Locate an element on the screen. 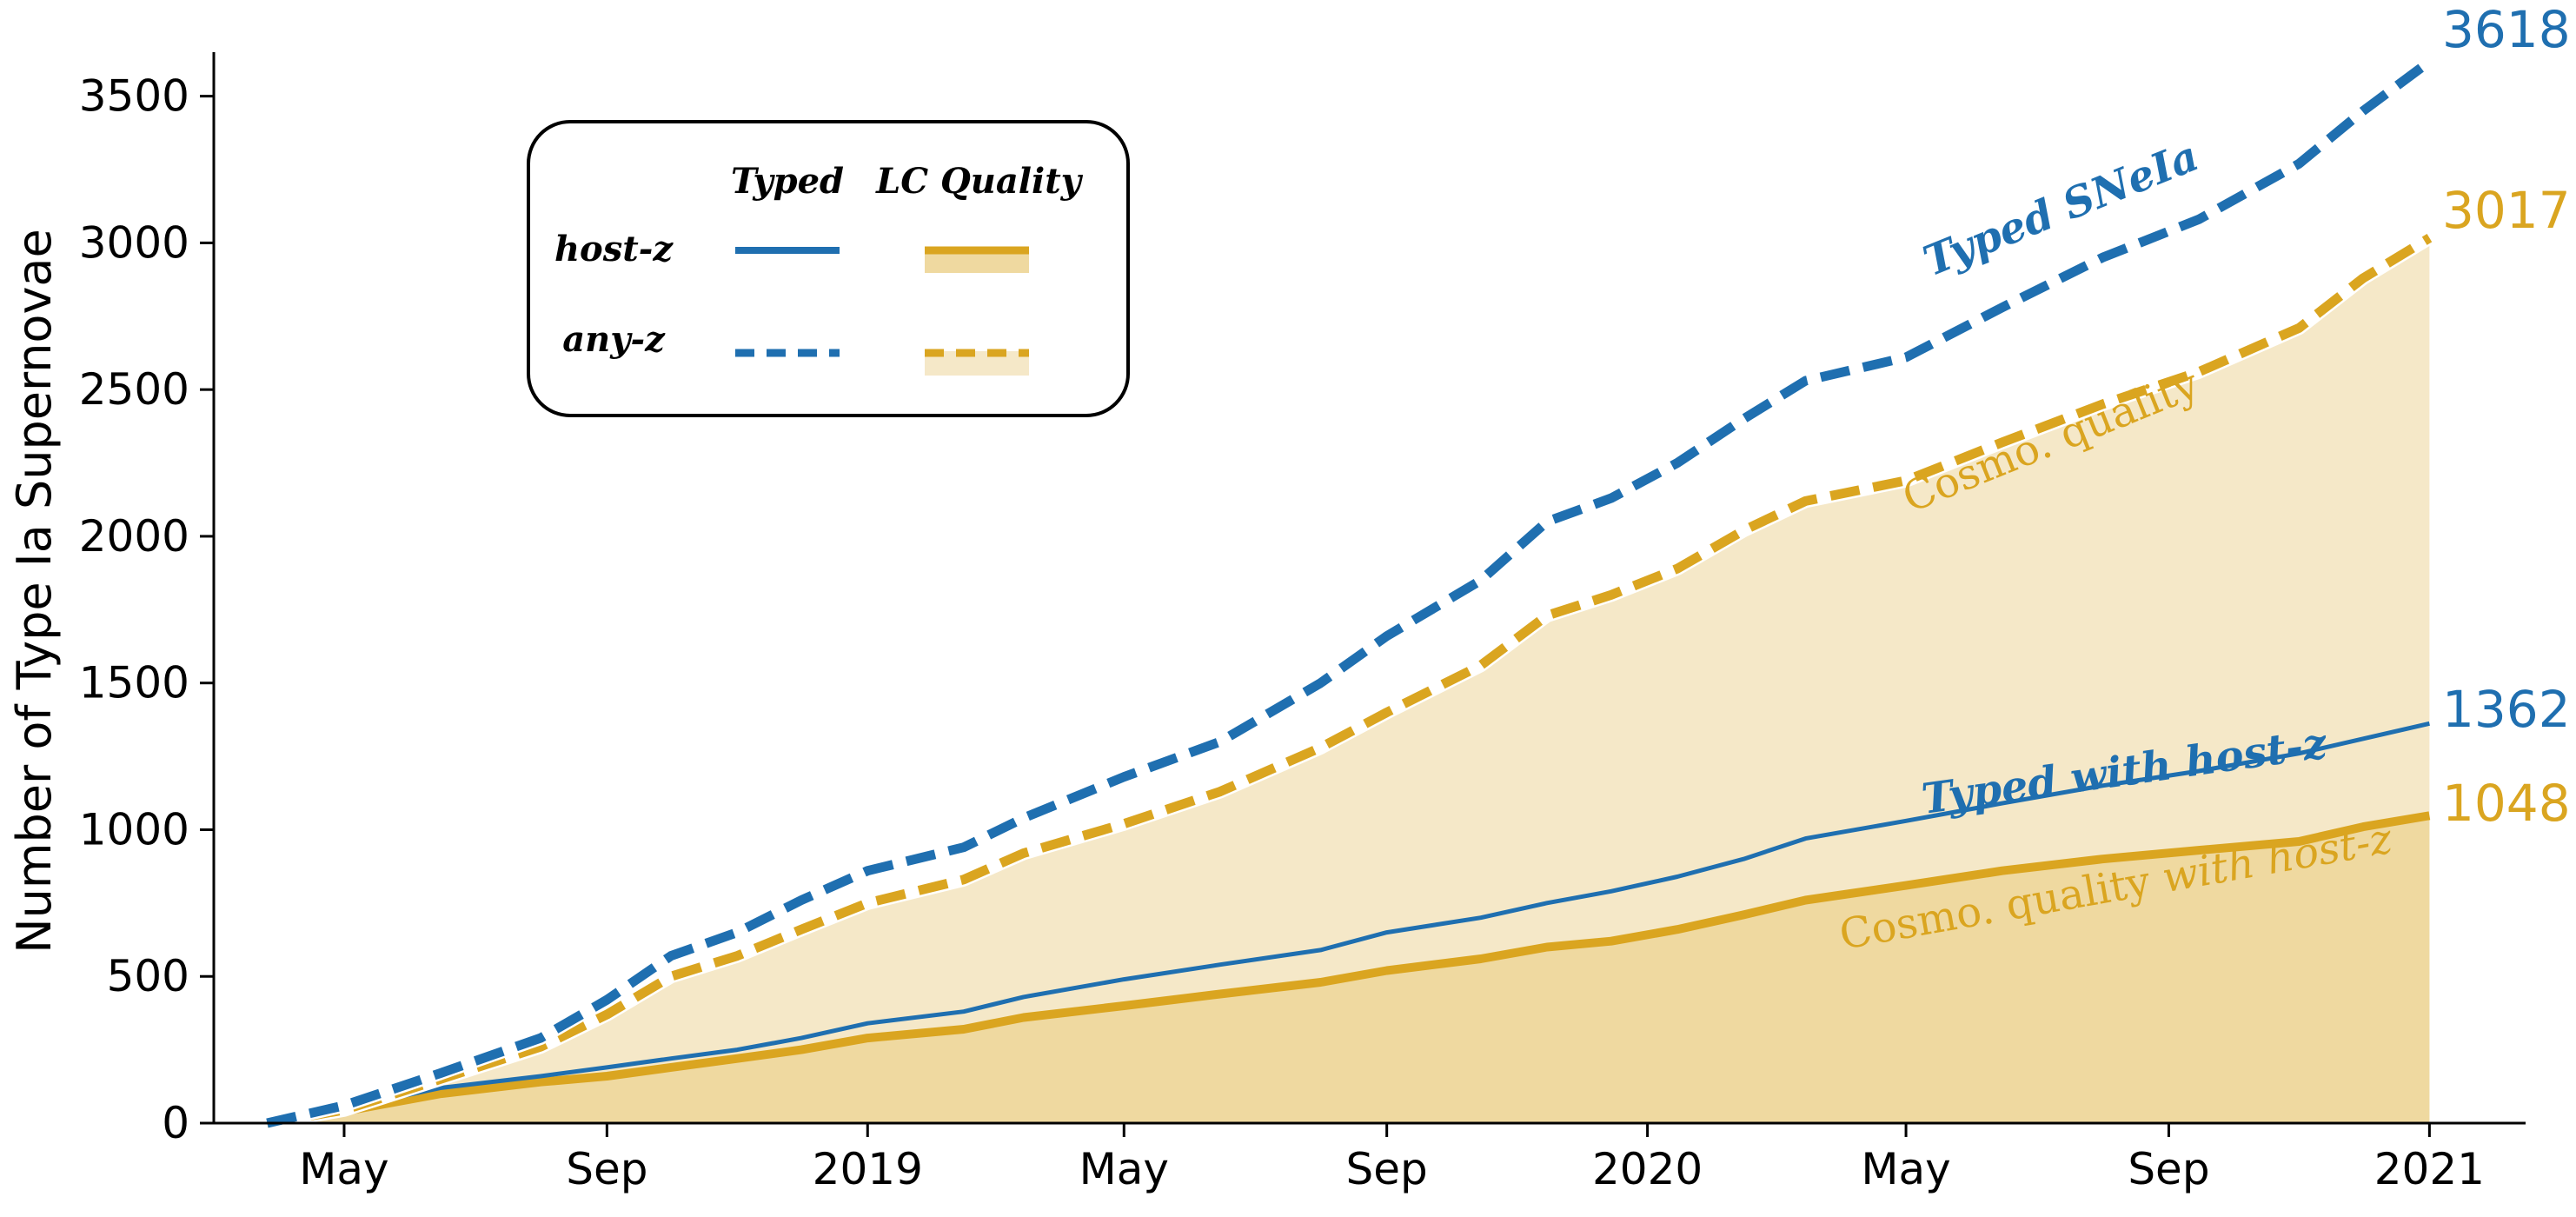  legend: Typed LC Quality host-z any-z is located at coordinates (828, 269).